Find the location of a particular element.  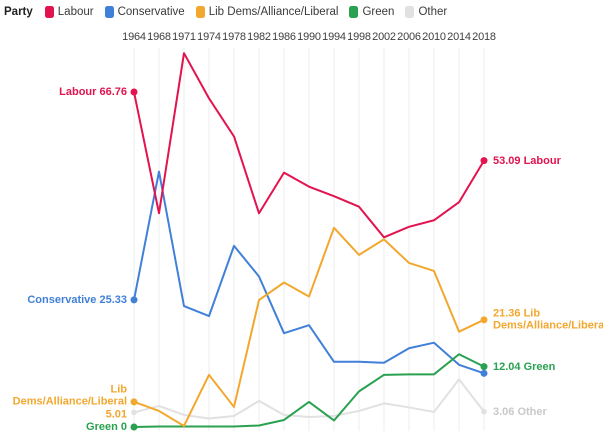

series-line-green is located at coordinates (309, 390).